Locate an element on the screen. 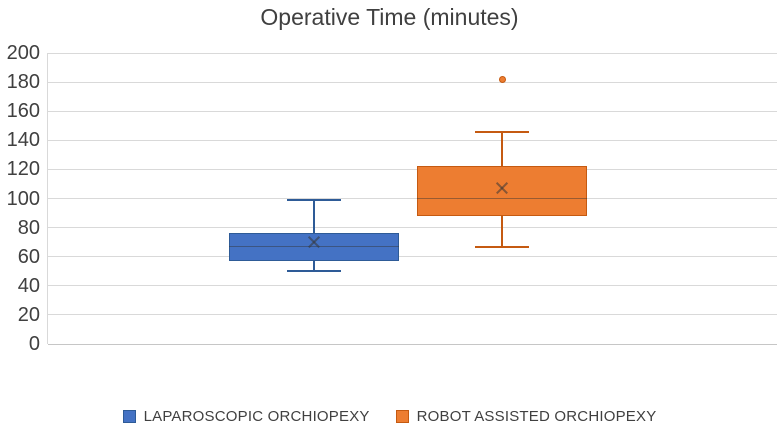 The image size is (779, 432). legend-item-laparoscopic: LAPAROSCOPIC ORCHIOPEXY is located at coordinates (246, 416).